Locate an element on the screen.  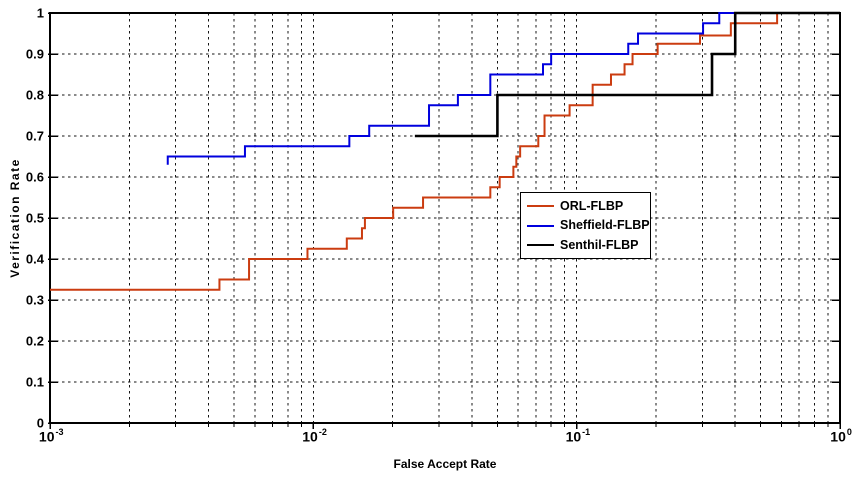
y-tick-label: 0.5 is located at coordinates (34, 218).